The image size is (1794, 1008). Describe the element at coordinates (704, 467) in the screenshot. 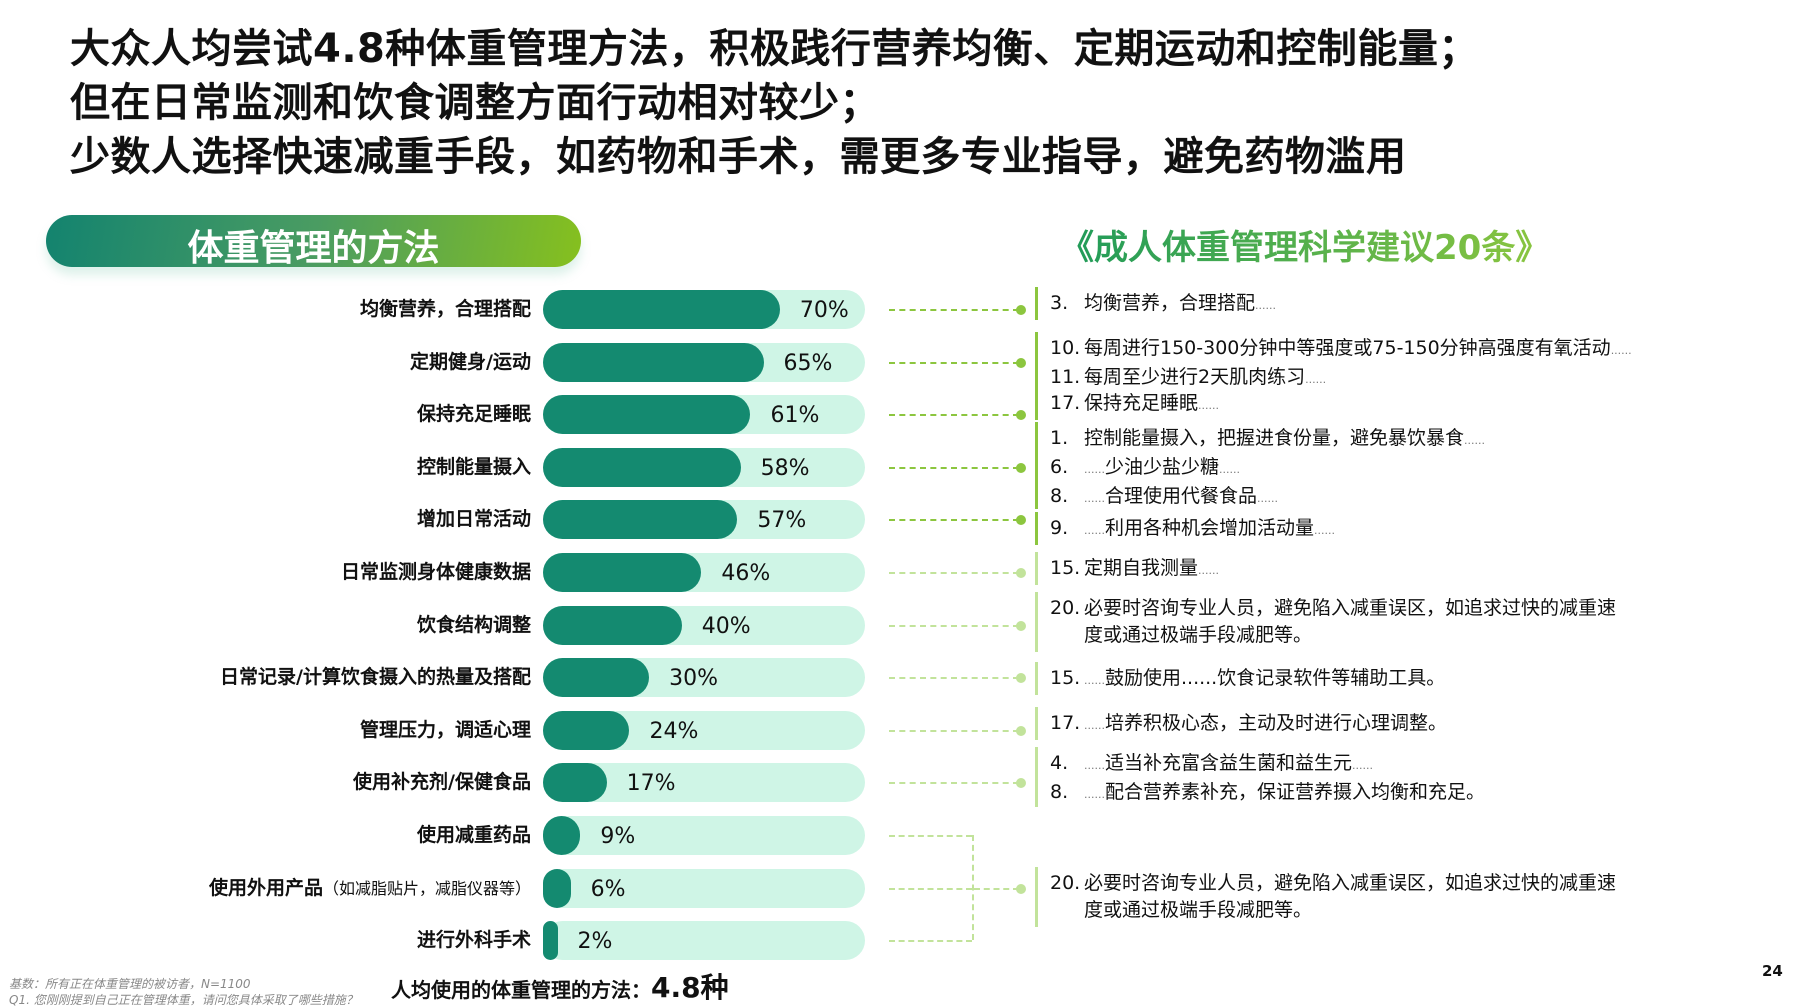

I see `bar-track: 58%` at that location.